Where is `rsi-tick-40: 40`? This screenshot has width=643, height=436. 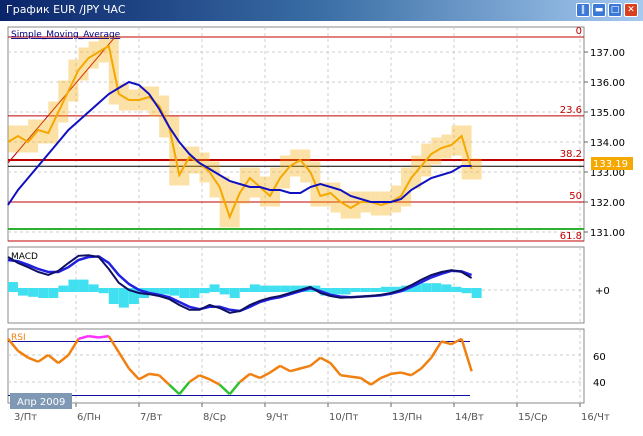
rsi-tick-40: 40 is located at coordinates (599, 383).